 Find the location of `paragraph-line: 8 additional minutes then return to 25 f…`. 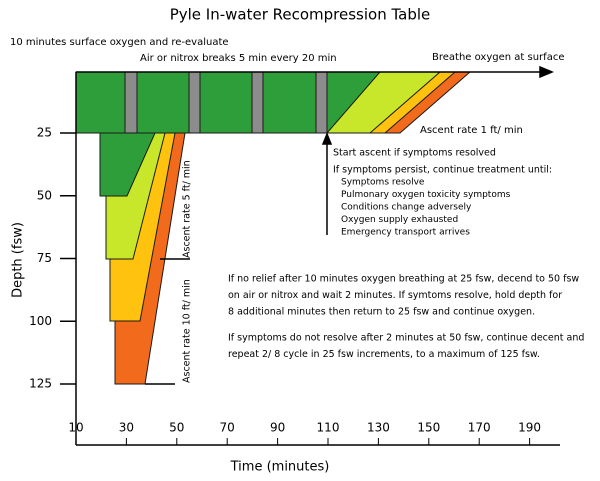

paragraph-line: 8 additional minutes then return to 25 f… is located at coordinates (381, 312).